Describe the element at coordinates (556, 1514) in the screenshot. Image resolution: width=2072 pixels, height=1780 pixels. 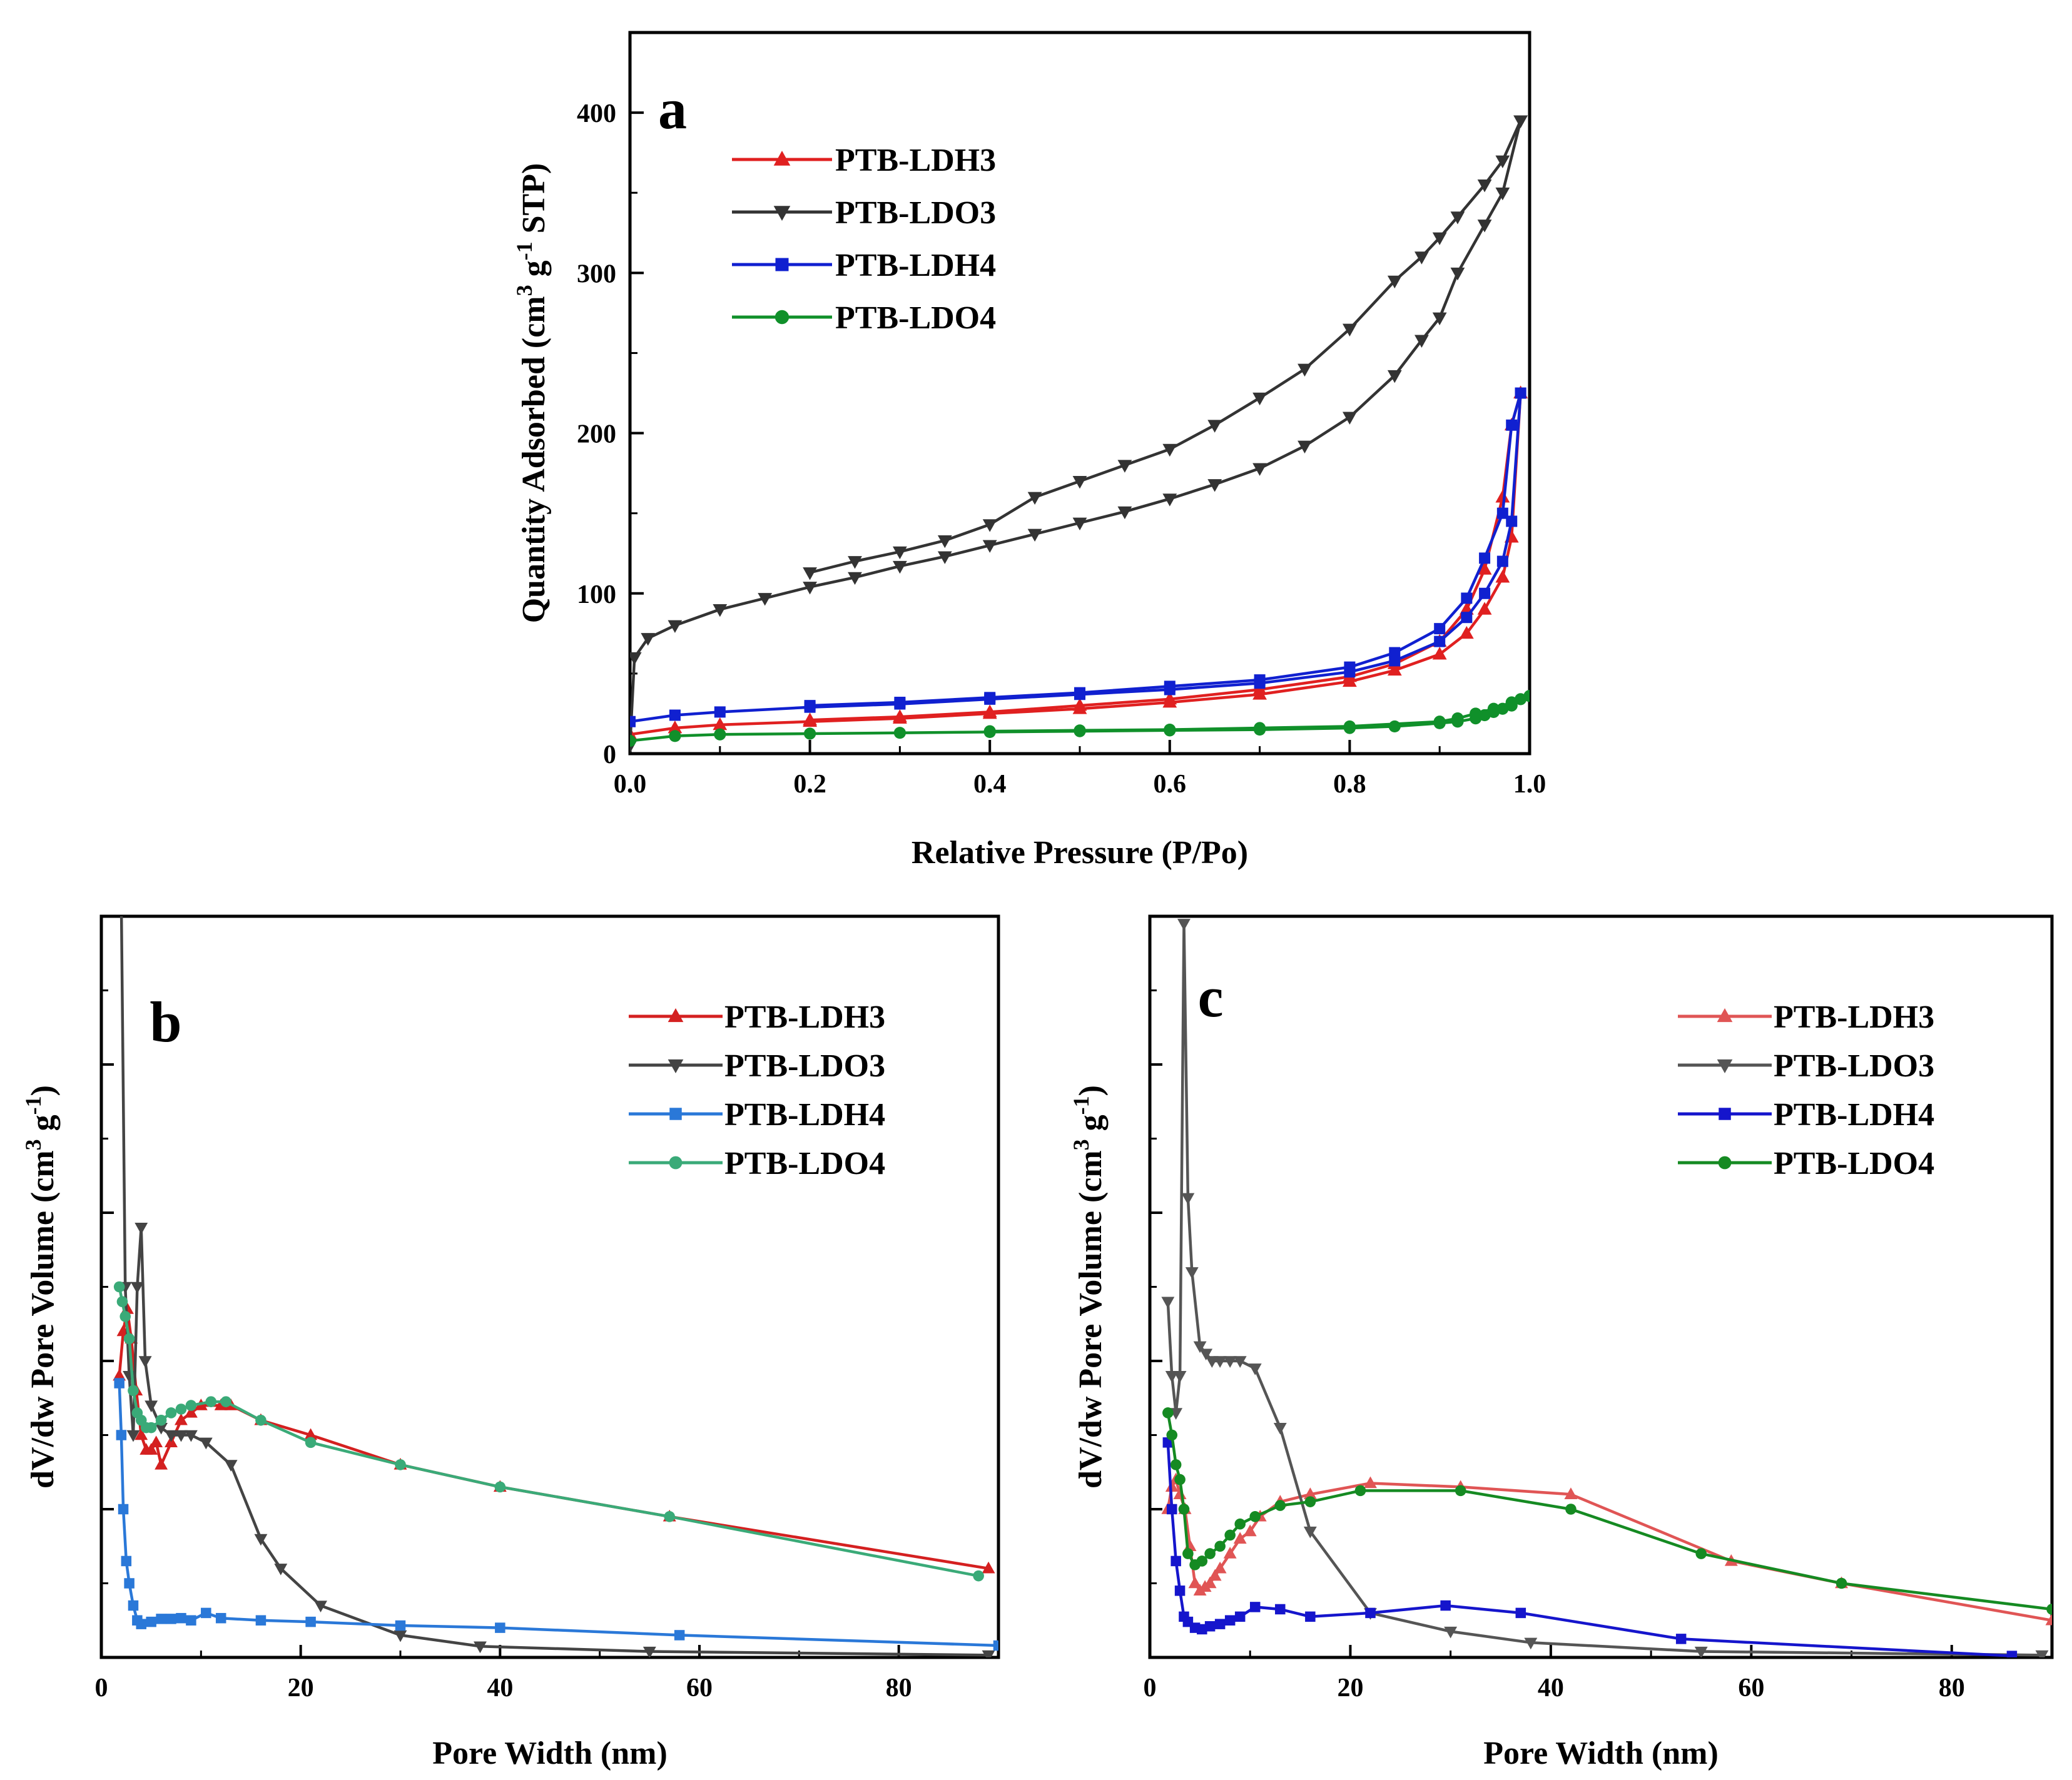
I see `series-PTB-LDH4` at that location.